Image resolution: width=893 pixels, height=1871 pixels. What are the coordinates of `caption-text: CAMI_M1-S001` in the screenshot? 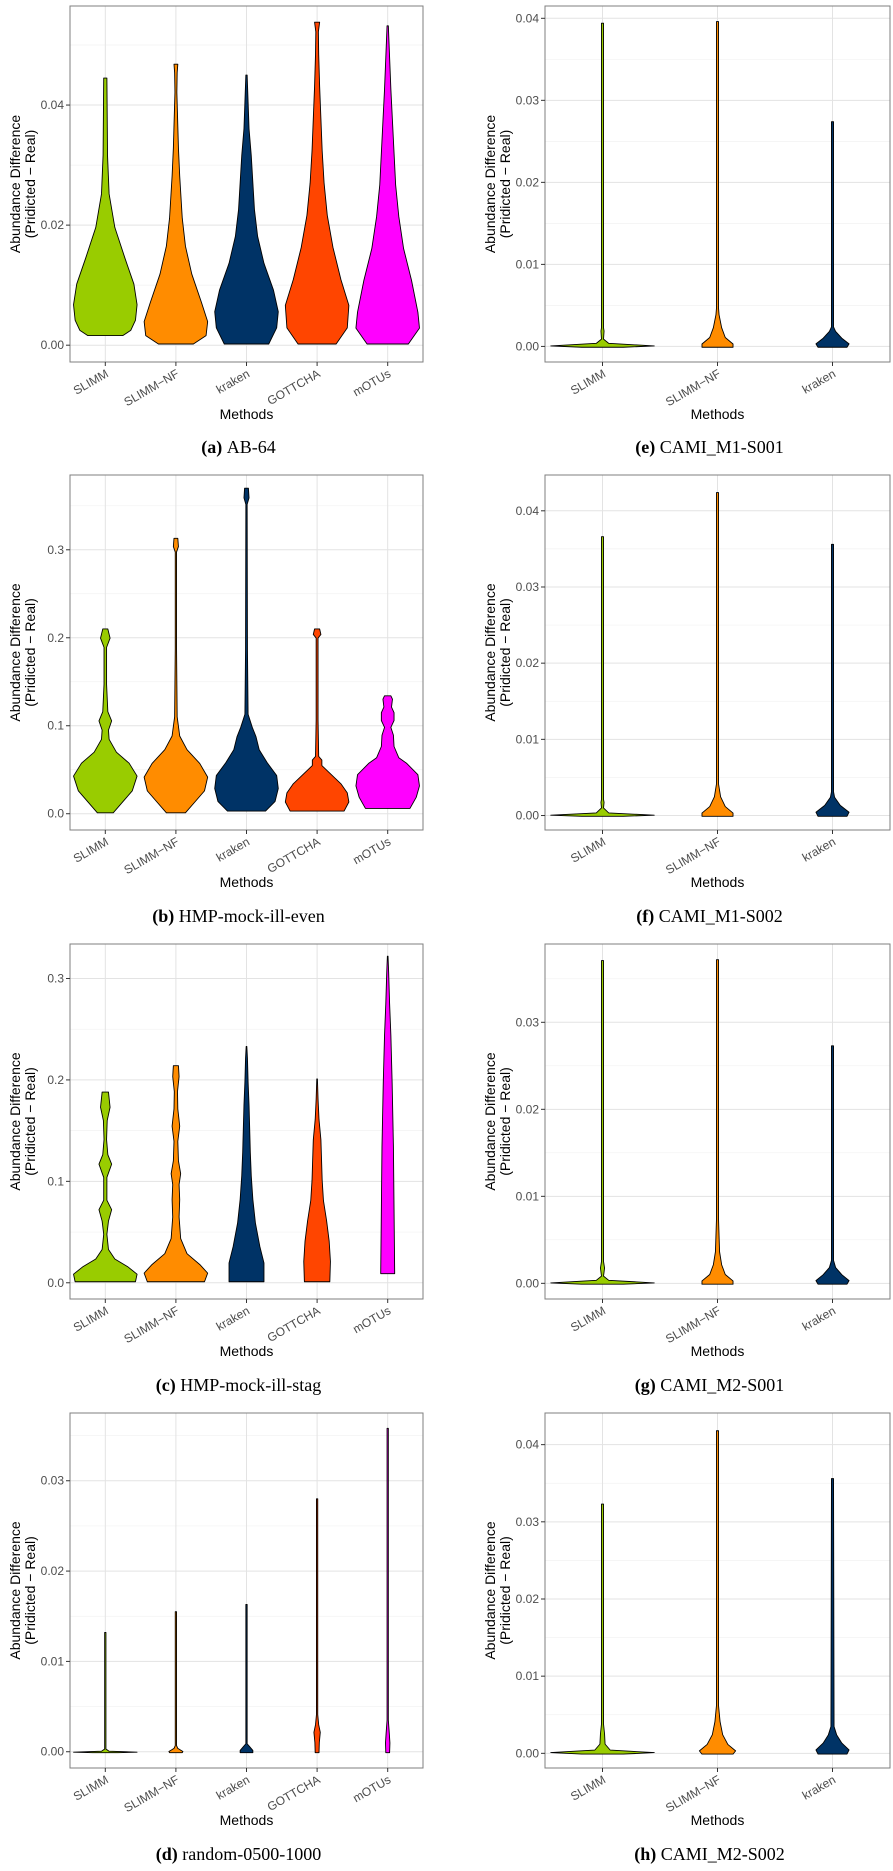 It's located at (722, 447).